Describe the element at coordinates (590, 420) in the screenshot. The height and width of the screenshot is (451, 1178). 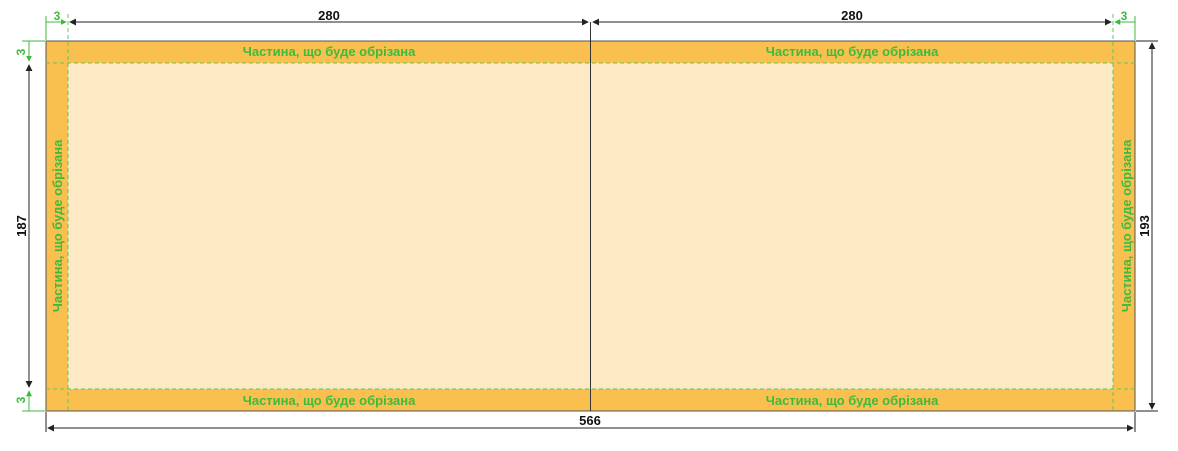
I see `dim-label-total-width: 566` at that location.